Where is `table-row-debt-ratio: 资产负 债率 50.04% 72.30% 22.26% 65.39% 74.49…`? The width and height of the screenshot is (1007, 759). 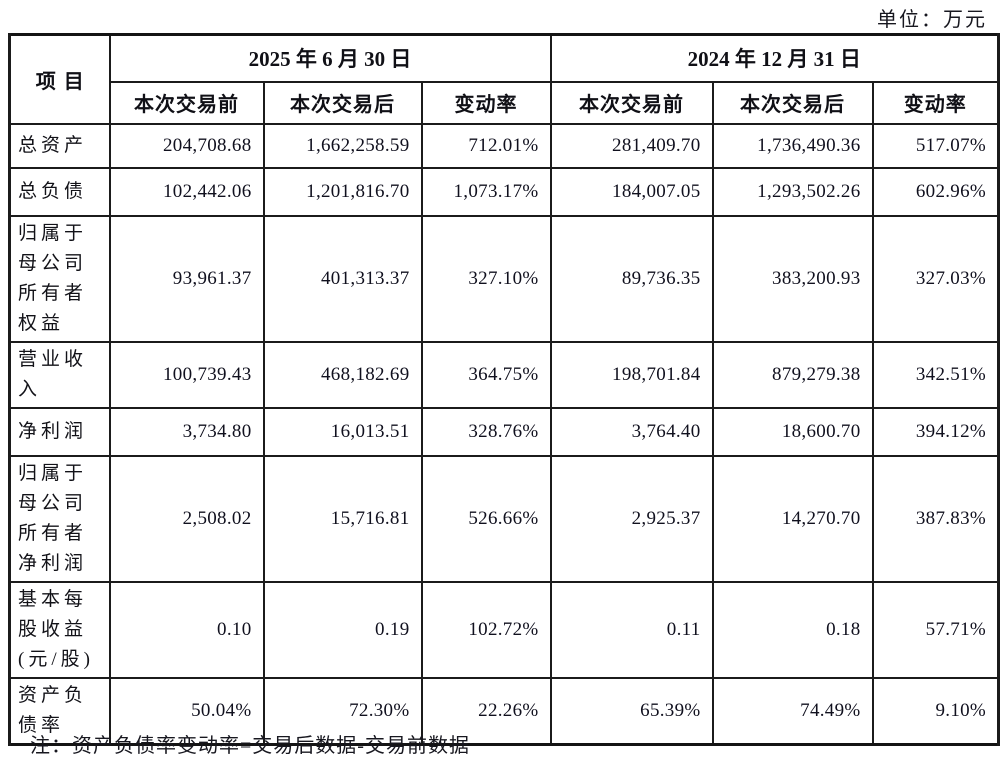 table-row-debt-ratio: 资产负 债率 50.04% 72.30% 22.26% 65.39% 74.49… is located at coordinates (504, 710).